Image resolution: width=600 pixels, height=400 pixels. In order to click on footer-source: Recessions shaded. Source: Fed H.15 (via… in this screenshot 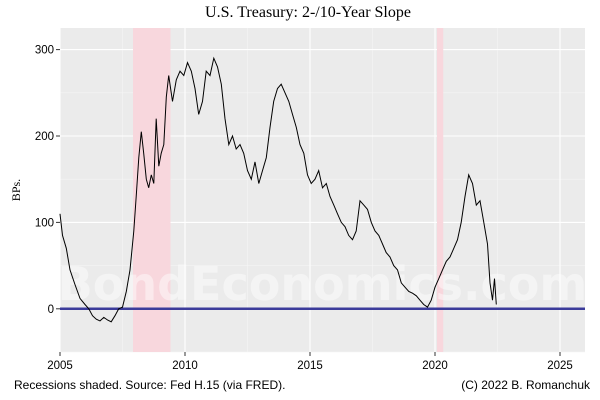, I will do `click(149, 385)`.